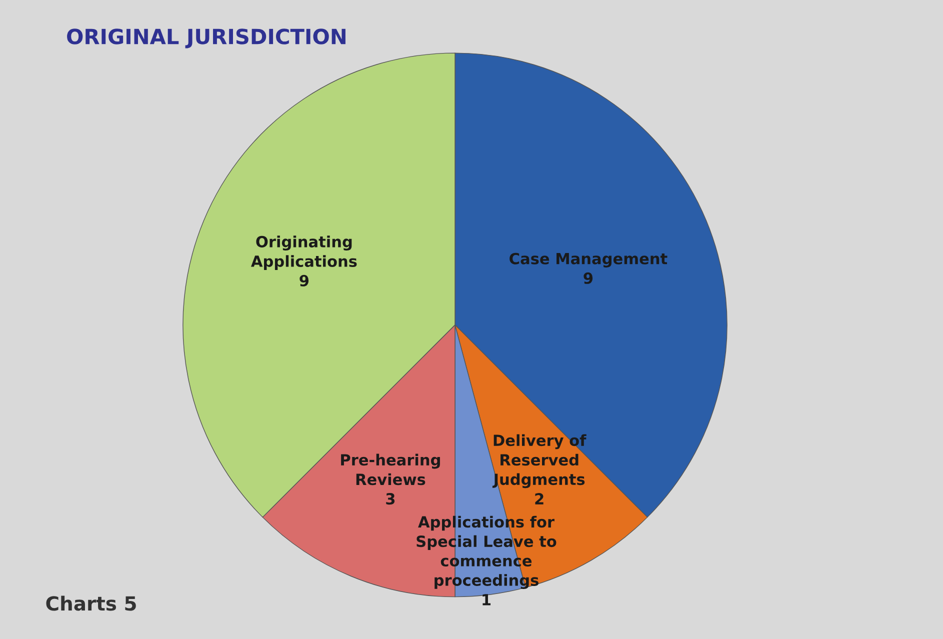  Describe the element at coordinates (303, 253) in the screenshot. I see `slice-label: Originating Applications` at that location.